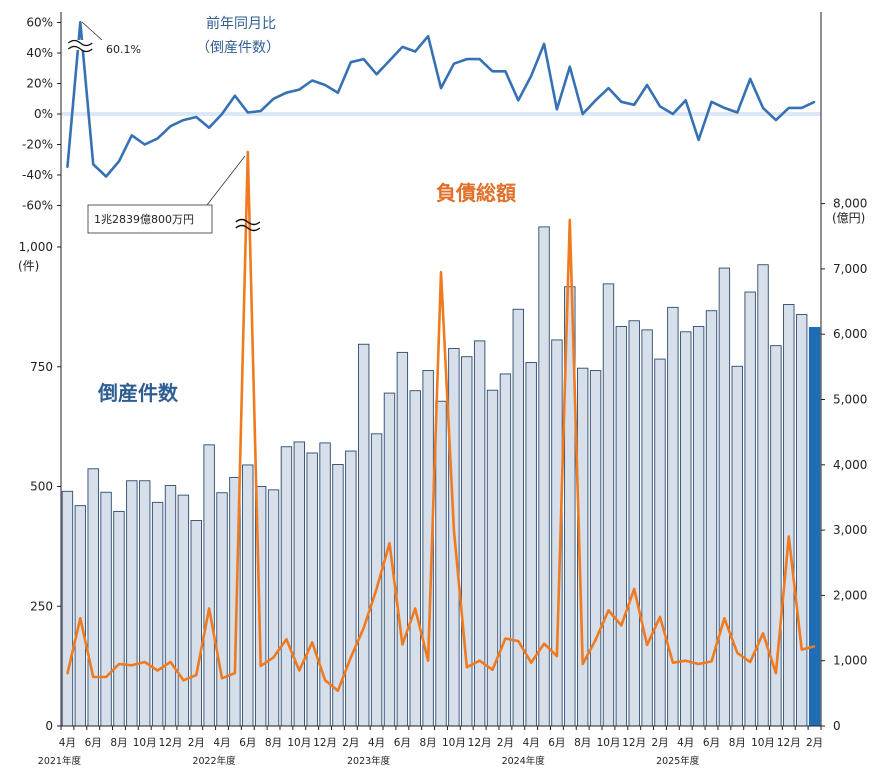 This screenshot has width=880, height=775. What do you see at coordinates (850, 204) in the screenshot?
I see `debt-tick-label: 8,000` at bounding box center [850, 204].